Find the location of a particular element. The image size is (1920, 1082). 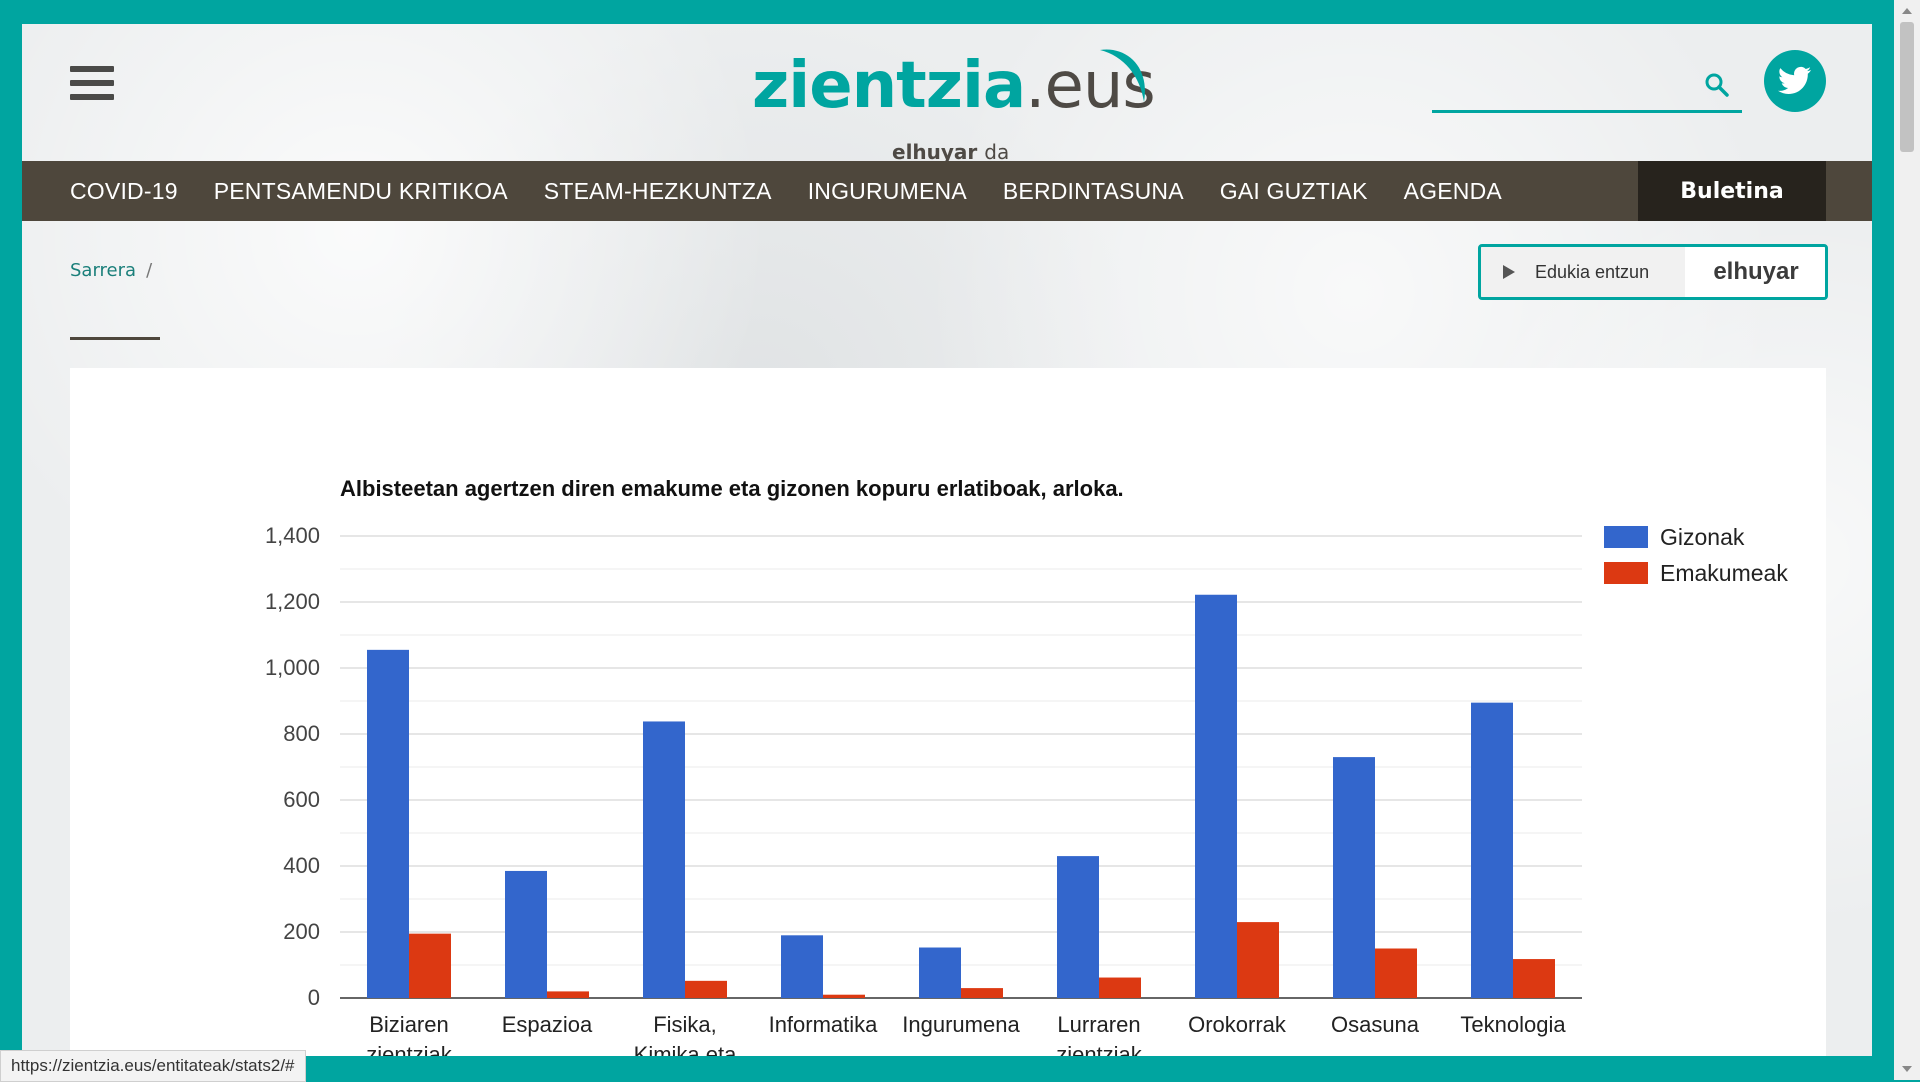

breadcrumb: Sarrera / is located at coordinates (111, 270).